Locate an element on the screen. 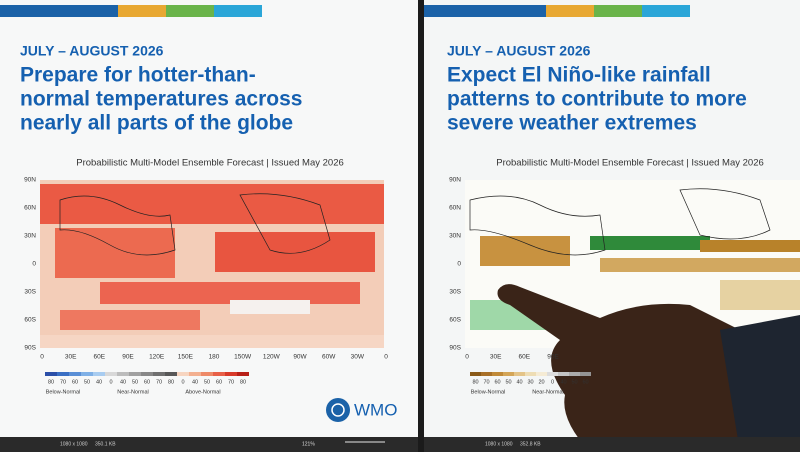 The height and width of the screenshot is (452, 800). sleeve is located at coordinates (760, 383).